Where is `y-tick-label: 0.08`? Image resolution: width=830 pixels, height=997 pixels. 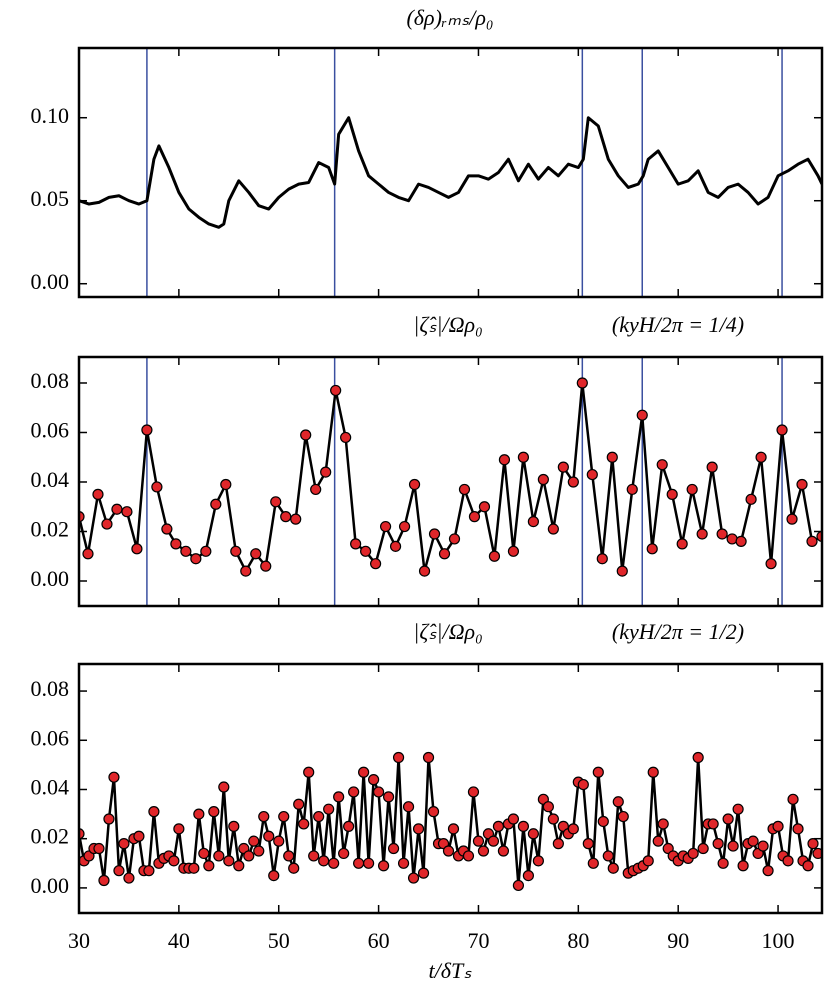 y-tick-label: 0.08 is located at coordinates (50, 380).